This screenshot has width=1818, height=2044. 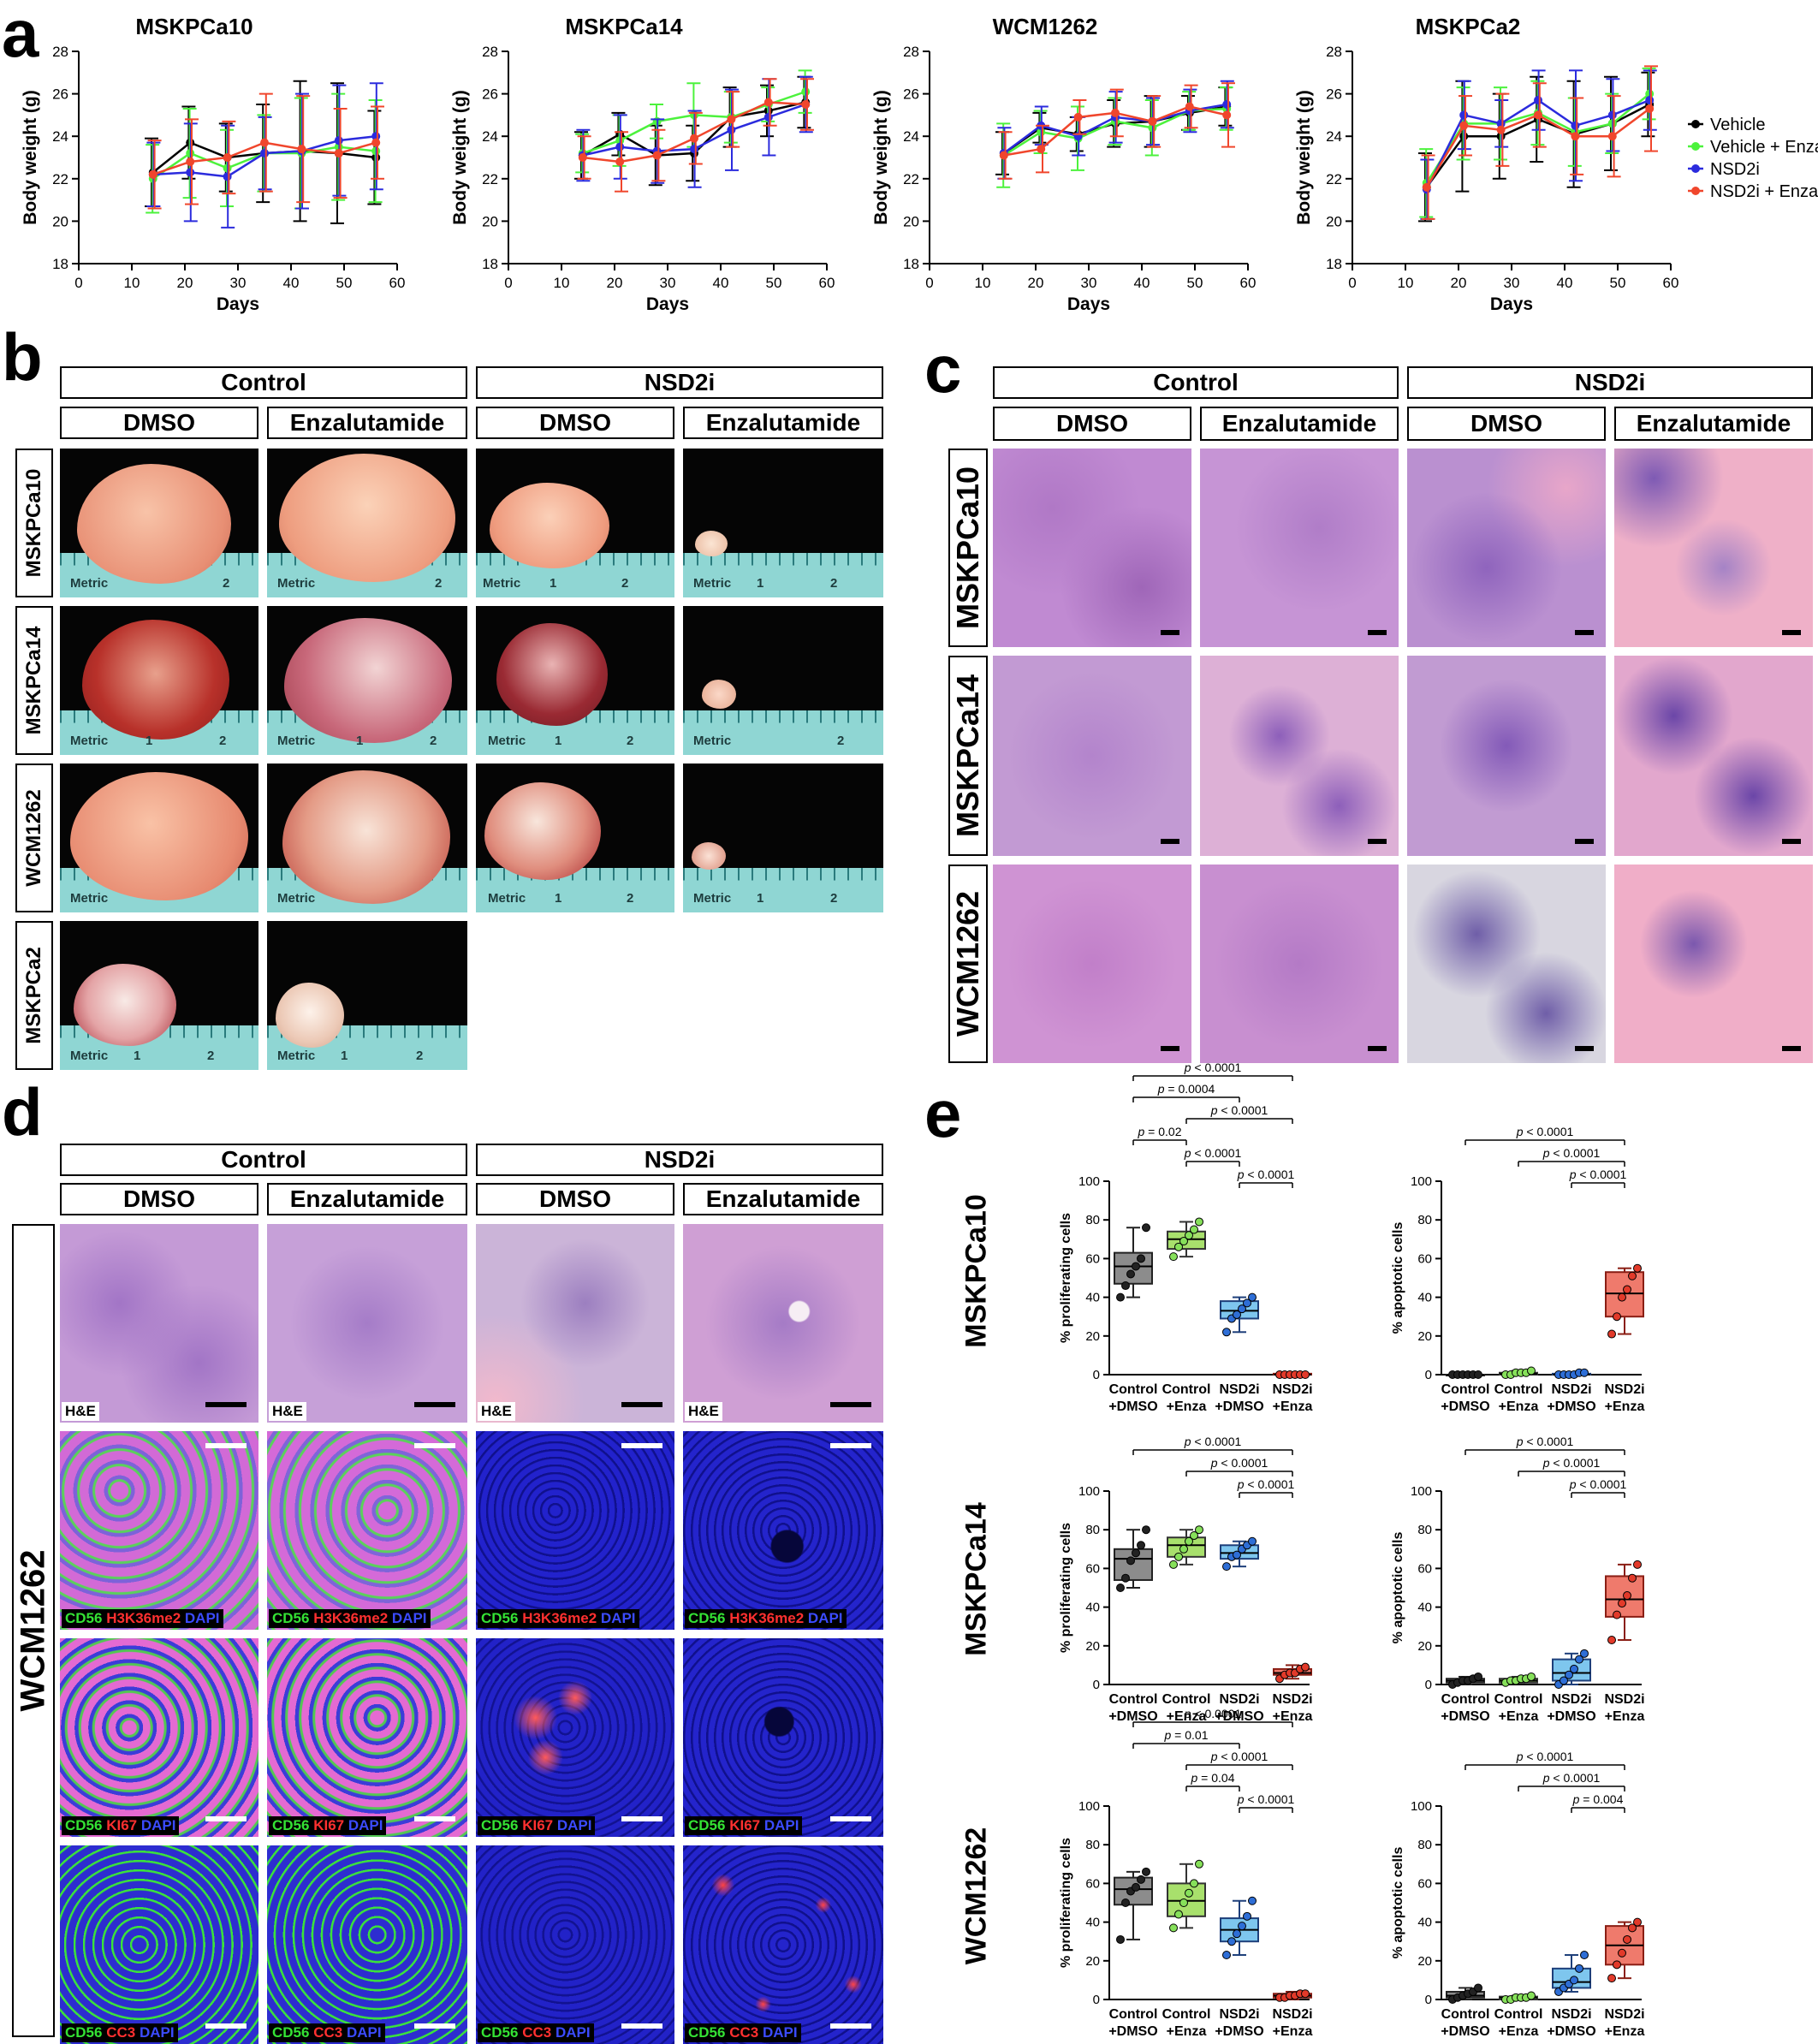 I want to click on he-image: H&E, so click(x=783, y=1323).